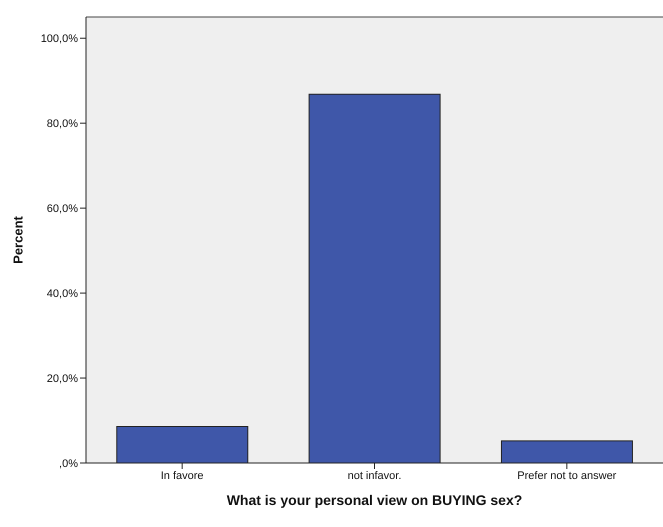  I want to click on y-axis-title: Percent, so click(18, 239).